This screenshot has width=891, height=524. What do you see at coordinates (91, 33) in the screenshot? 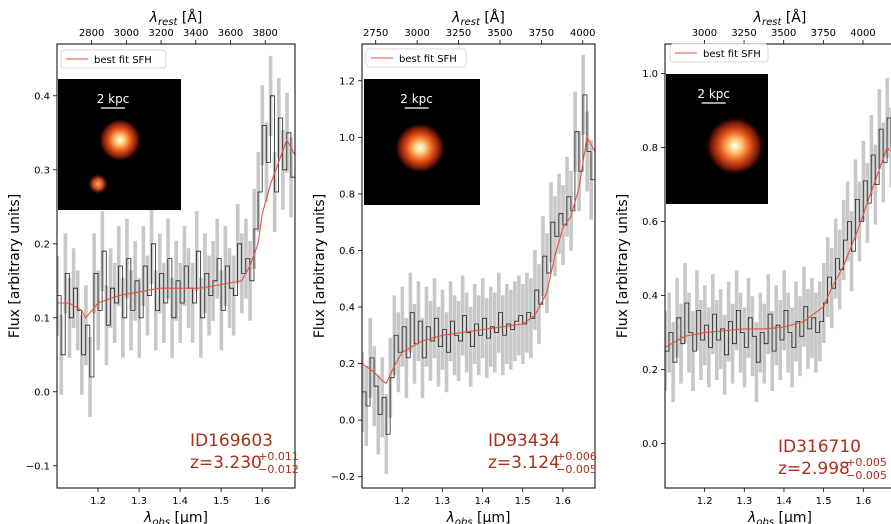
I see `top-tick-label: 2800` at bounding box center [91, 33].